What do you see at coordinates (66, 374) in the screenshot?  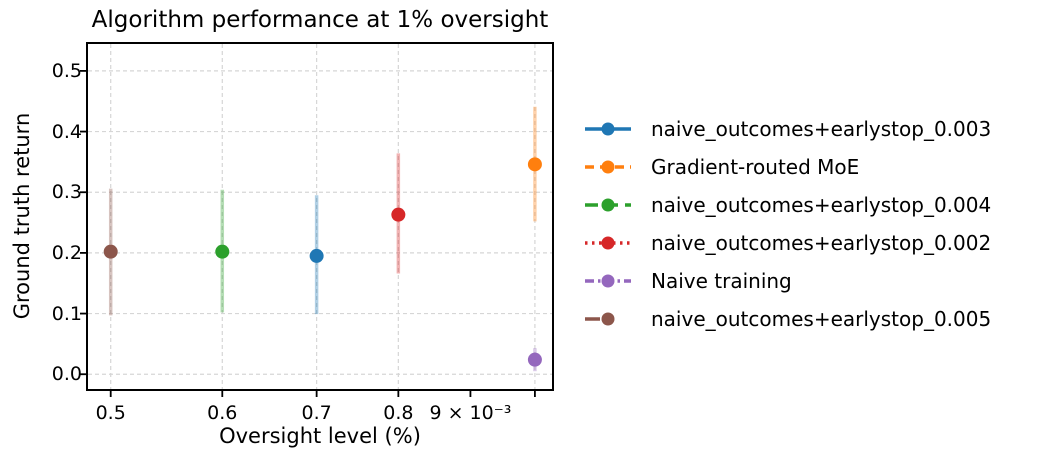 I see `y-tick-label: 0.0` at bounding box center [66, 374].